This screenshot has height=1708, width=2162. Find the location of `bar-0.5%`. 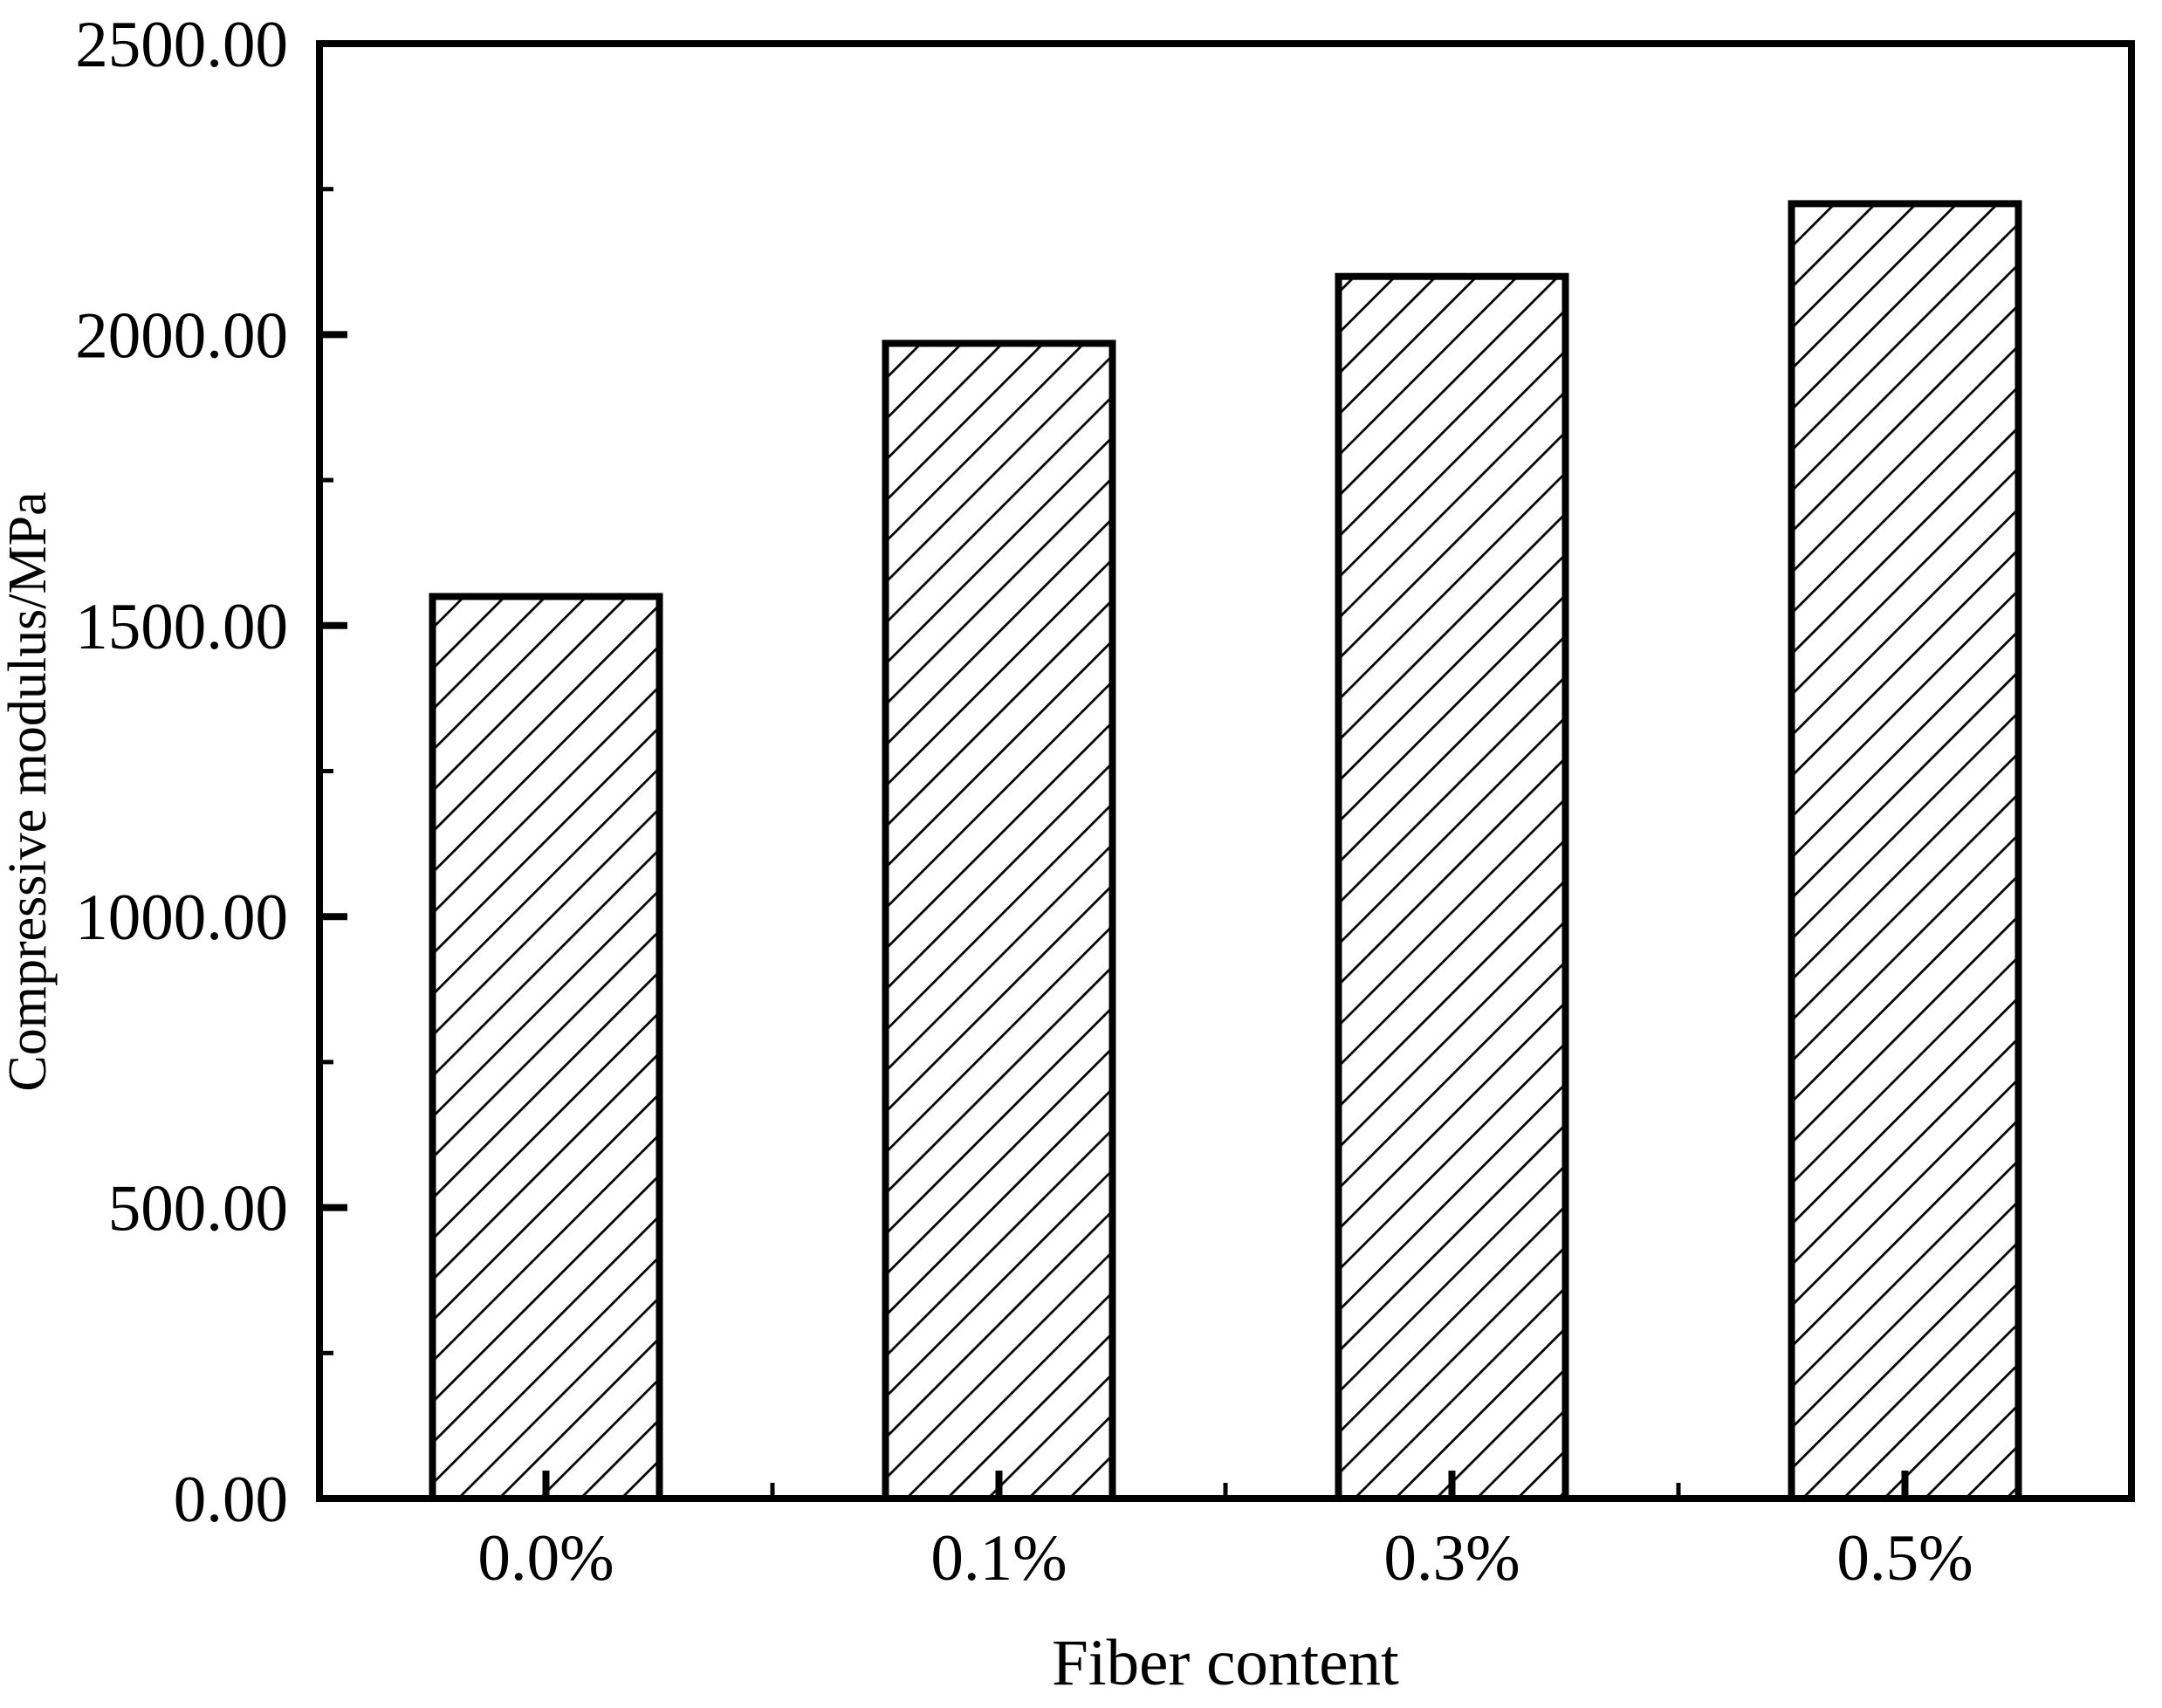

bar-0.5% is located at coordinates (1905, 851).